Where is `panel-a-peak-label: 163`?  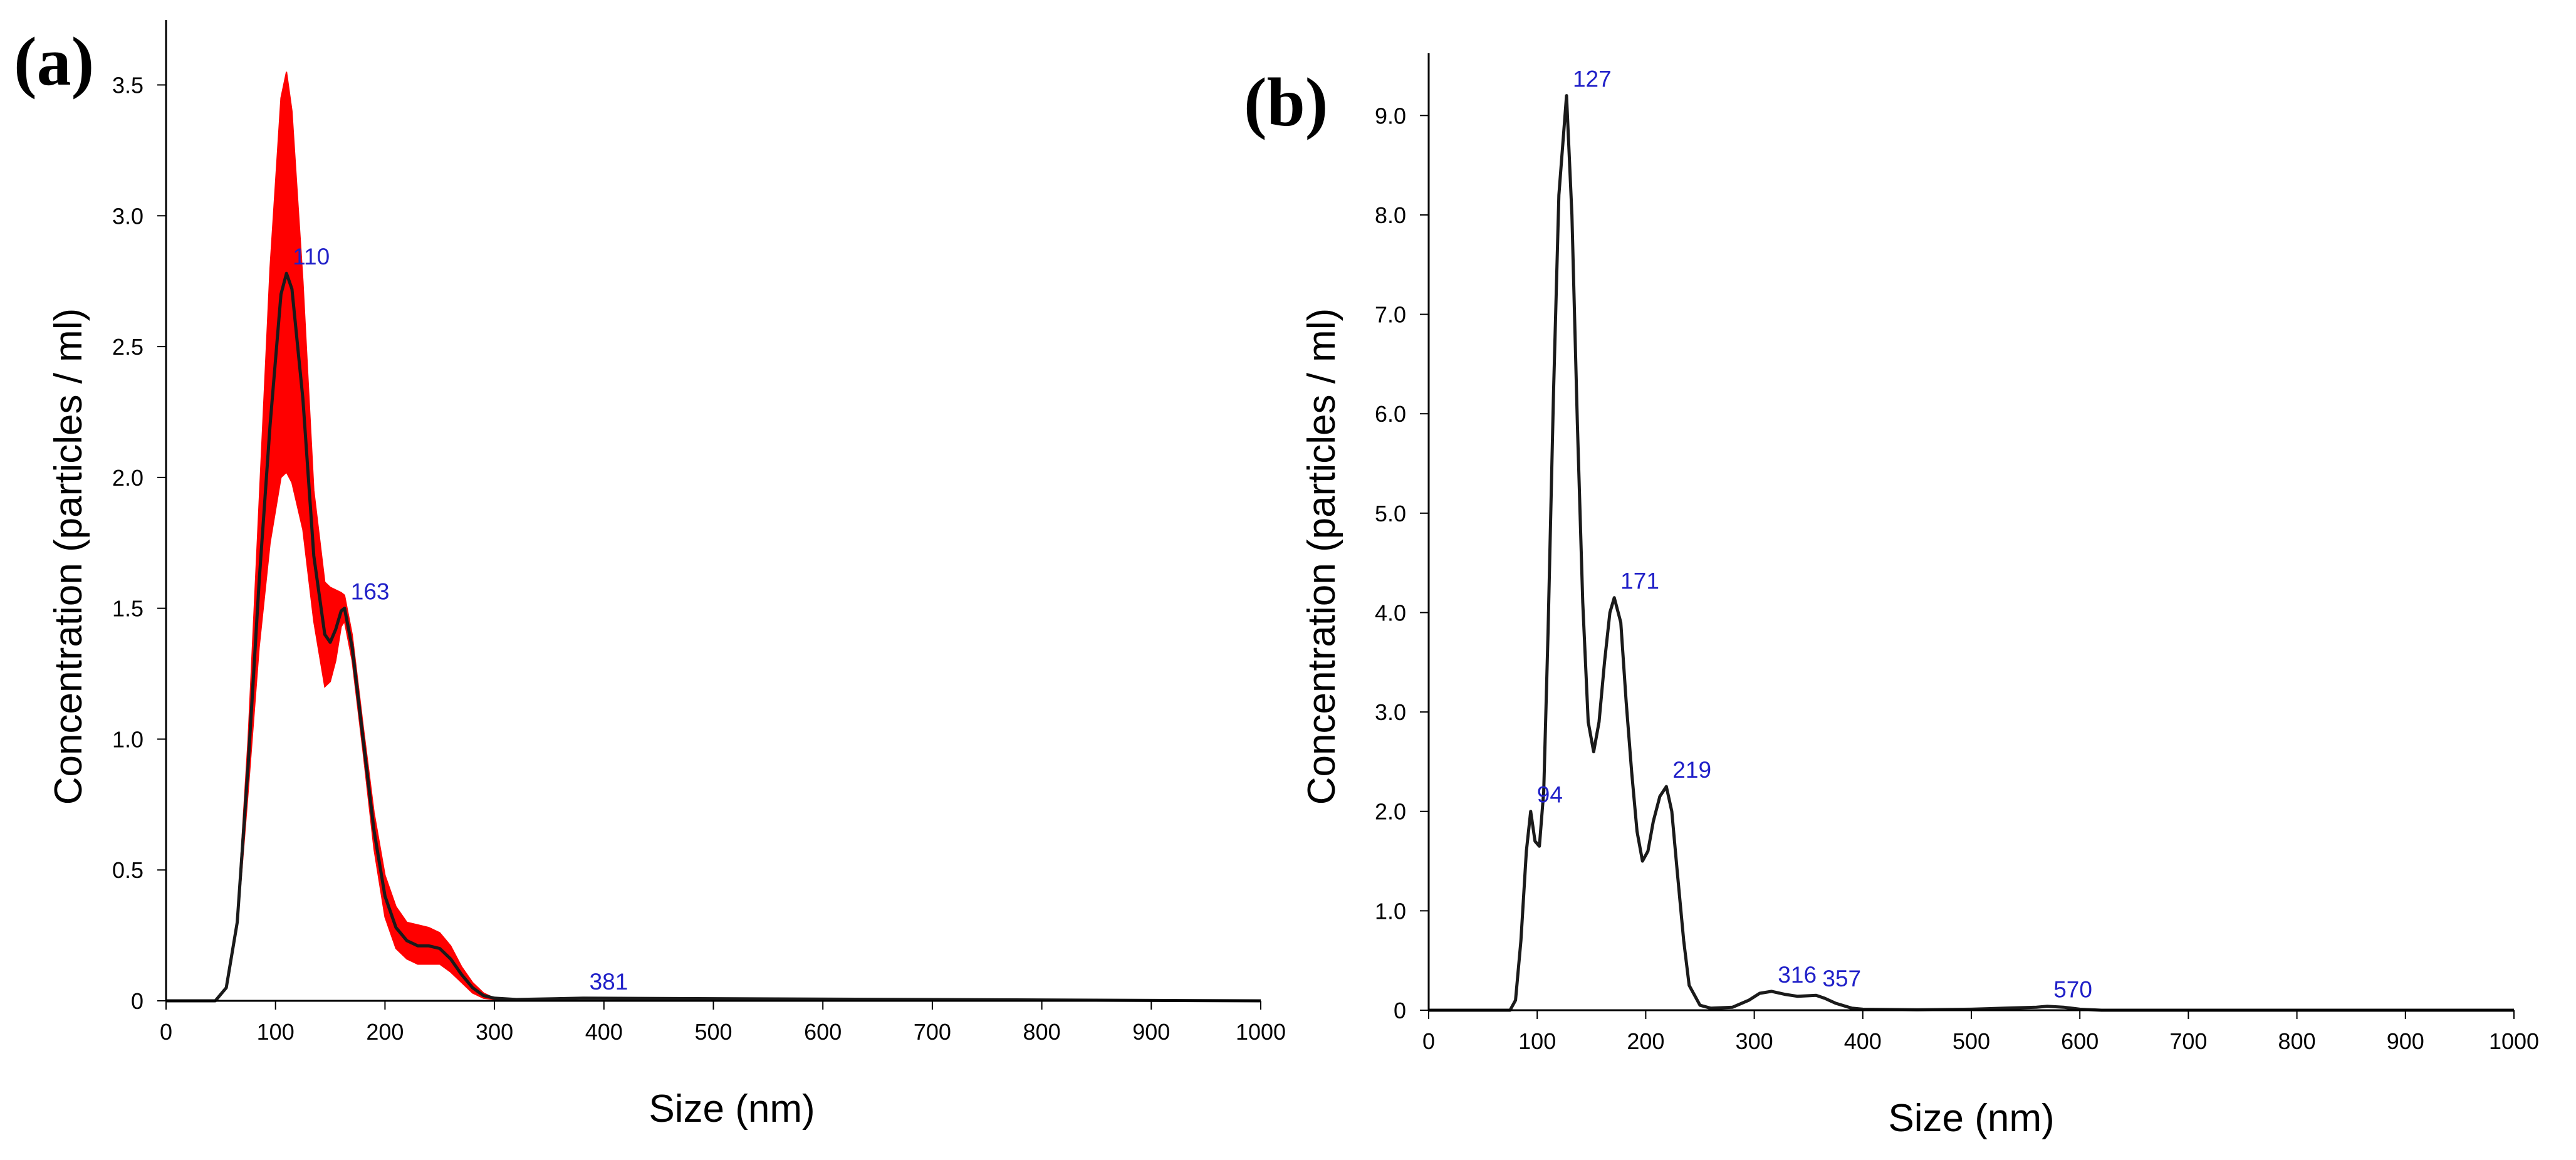
panel-a-peak-label: 163 is located at coordinates (370, 592).